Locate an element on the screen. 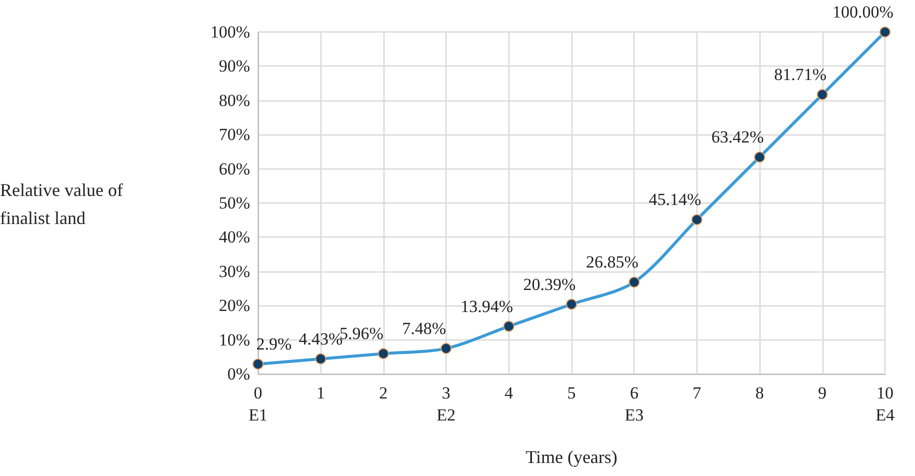 The height and width of the screenshot is (476, 915). data-label: 2.9% is located at coordinates (274, 344).